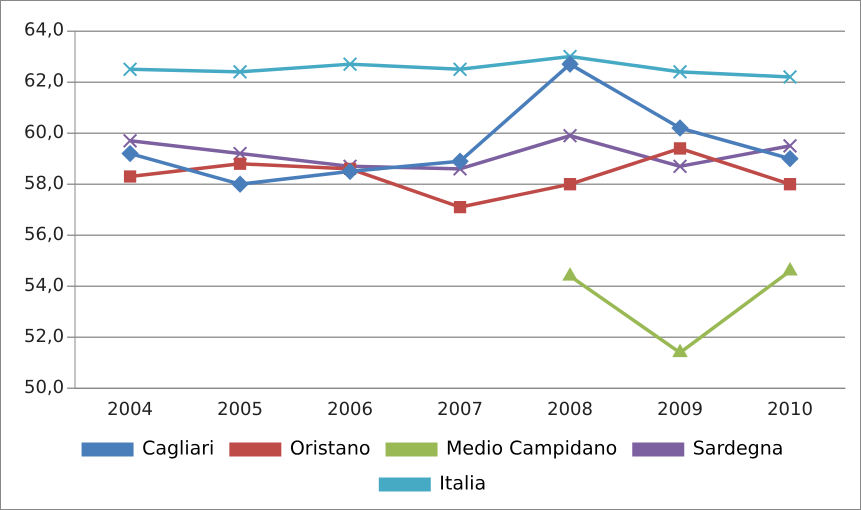  What do you see at coordinates (462, 483) in the screenshot?
I see `legend-label: Italia` at bounding box center [462, 483].